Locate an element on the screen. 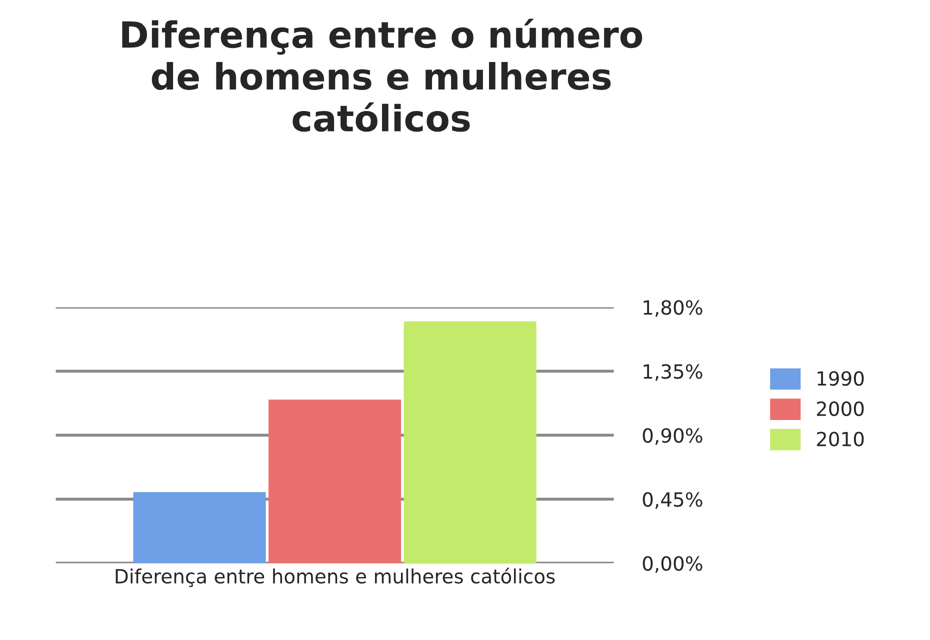  y-tick-label: 0,00% is located at coordinates (672, 564).